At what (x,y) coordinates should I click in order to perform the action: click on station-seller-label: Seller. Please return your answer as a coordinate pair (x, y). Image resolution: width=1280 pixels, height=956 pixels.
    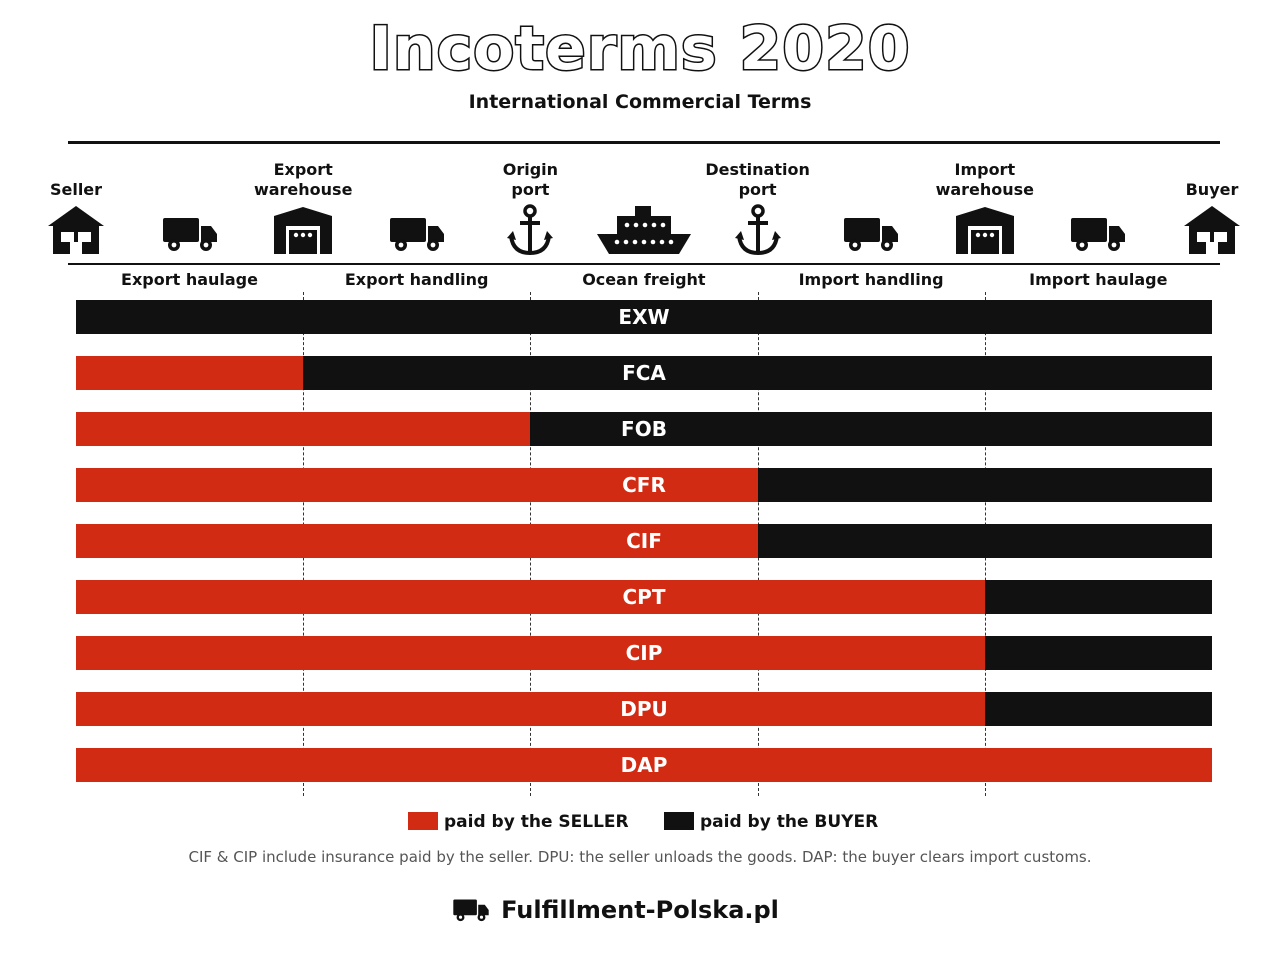
    Looking at the image, I should click on (78, 180).